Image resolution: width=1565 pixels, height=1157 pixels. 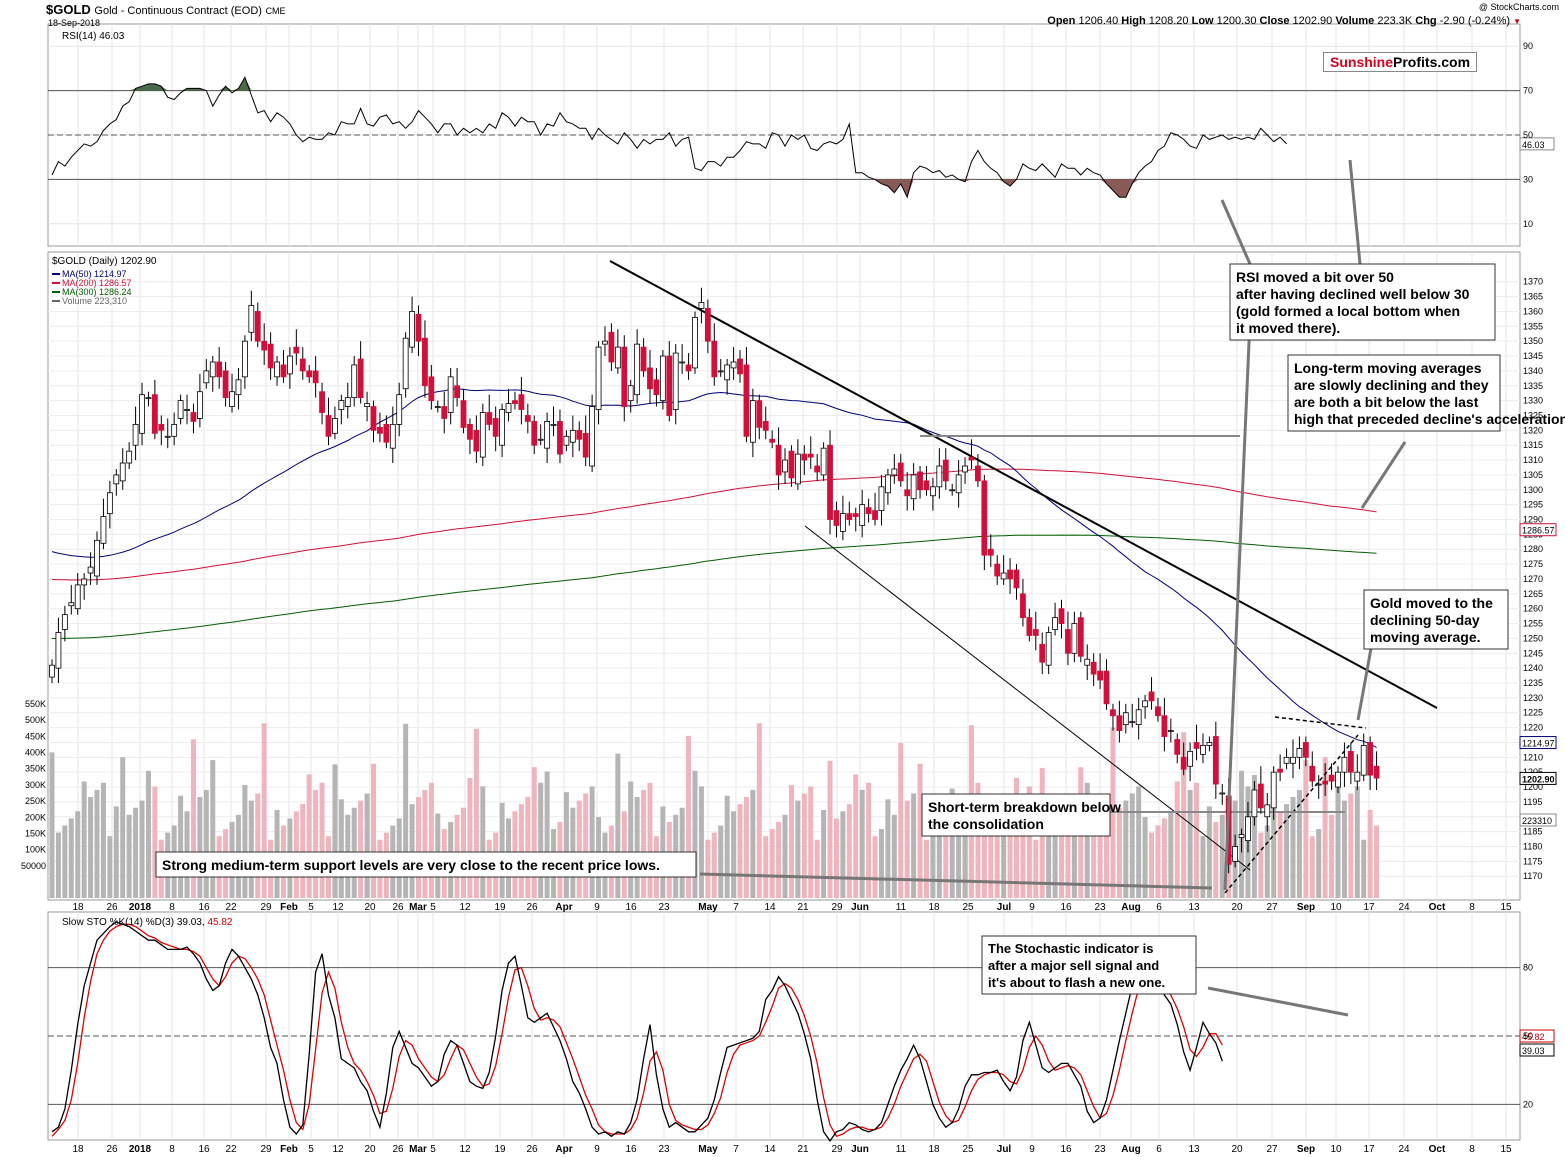 What do you see at coordinates (338, 1149) in the screenshot?
I see `x-tick-label-bottom: 12` at bounding box center [338, 1149].